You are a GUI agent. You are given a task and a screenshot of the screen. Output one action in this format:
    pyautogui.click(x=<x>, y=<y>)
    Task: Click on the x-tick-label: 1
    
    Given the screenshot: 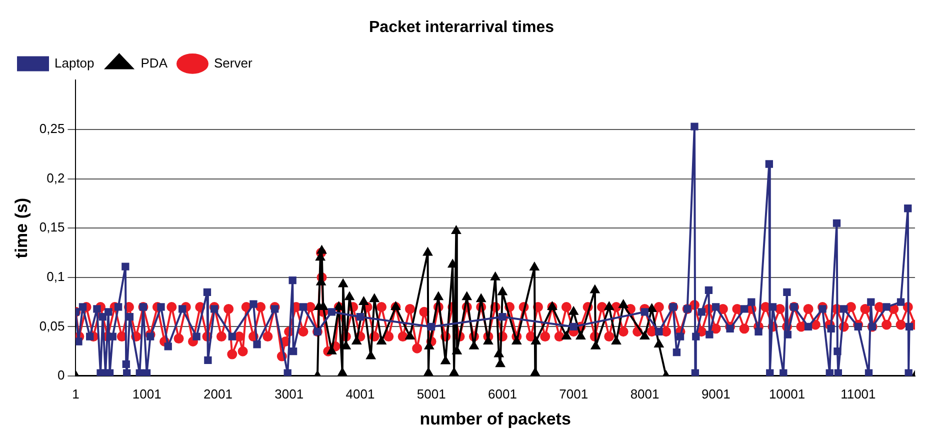 What is the action you would take?
    pyautogui.click(x=76, y=394)
    